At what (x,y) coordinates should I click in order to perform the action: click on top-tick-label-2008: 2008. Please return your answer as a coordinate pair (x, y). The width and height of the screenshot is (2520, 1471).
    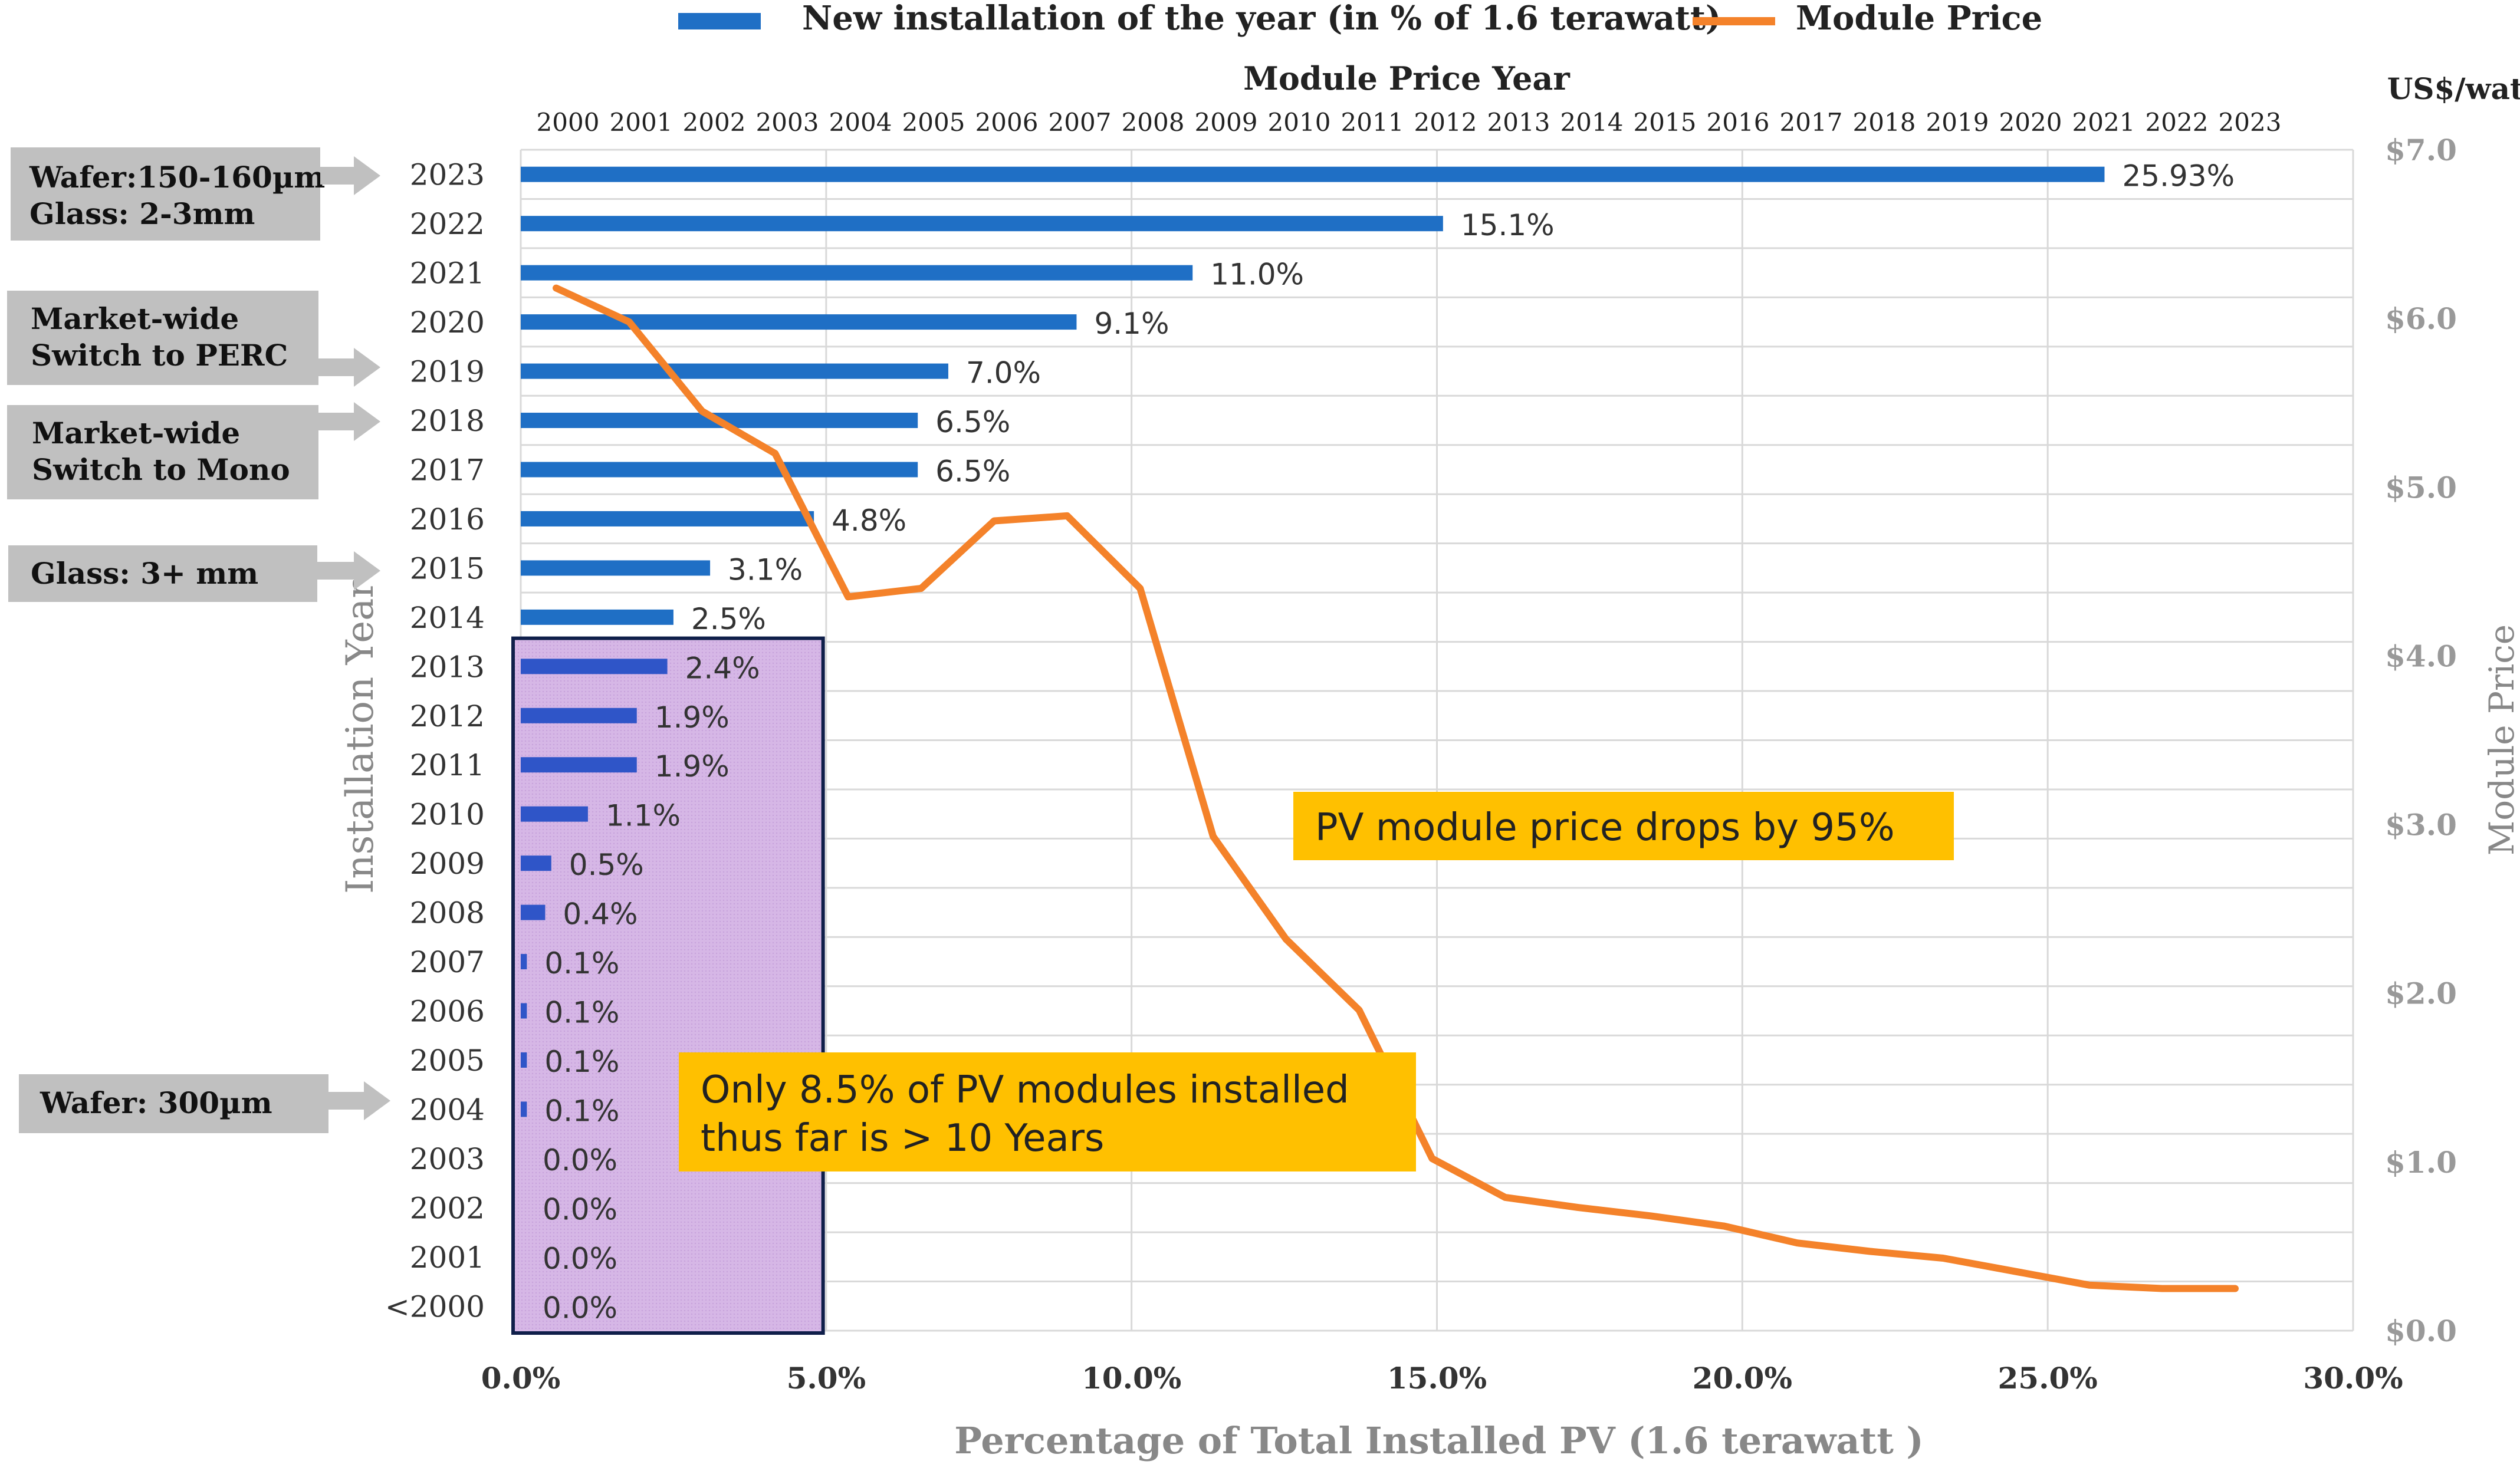
    Looking at the image, I should click on (1153, 122).